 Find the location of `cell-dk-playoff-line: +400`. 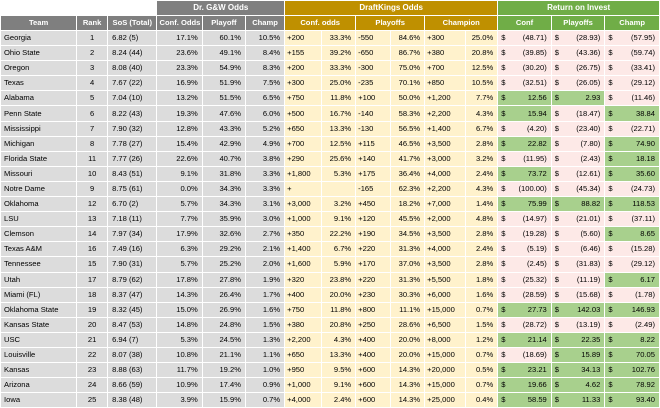

cell-dk-playoff-line: +400 is located at coordinates (373, 355).